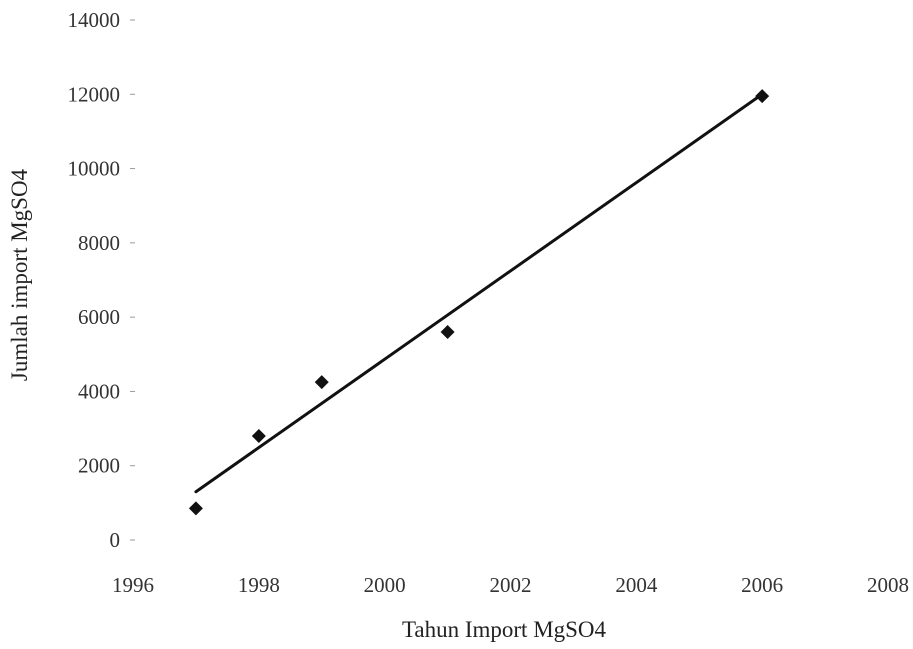 The height and width of the screenshot is (649, 913). I want to click on y-axis: 0 2000 4000 6000 8000 10000 12000 14000, so click(101, 280).